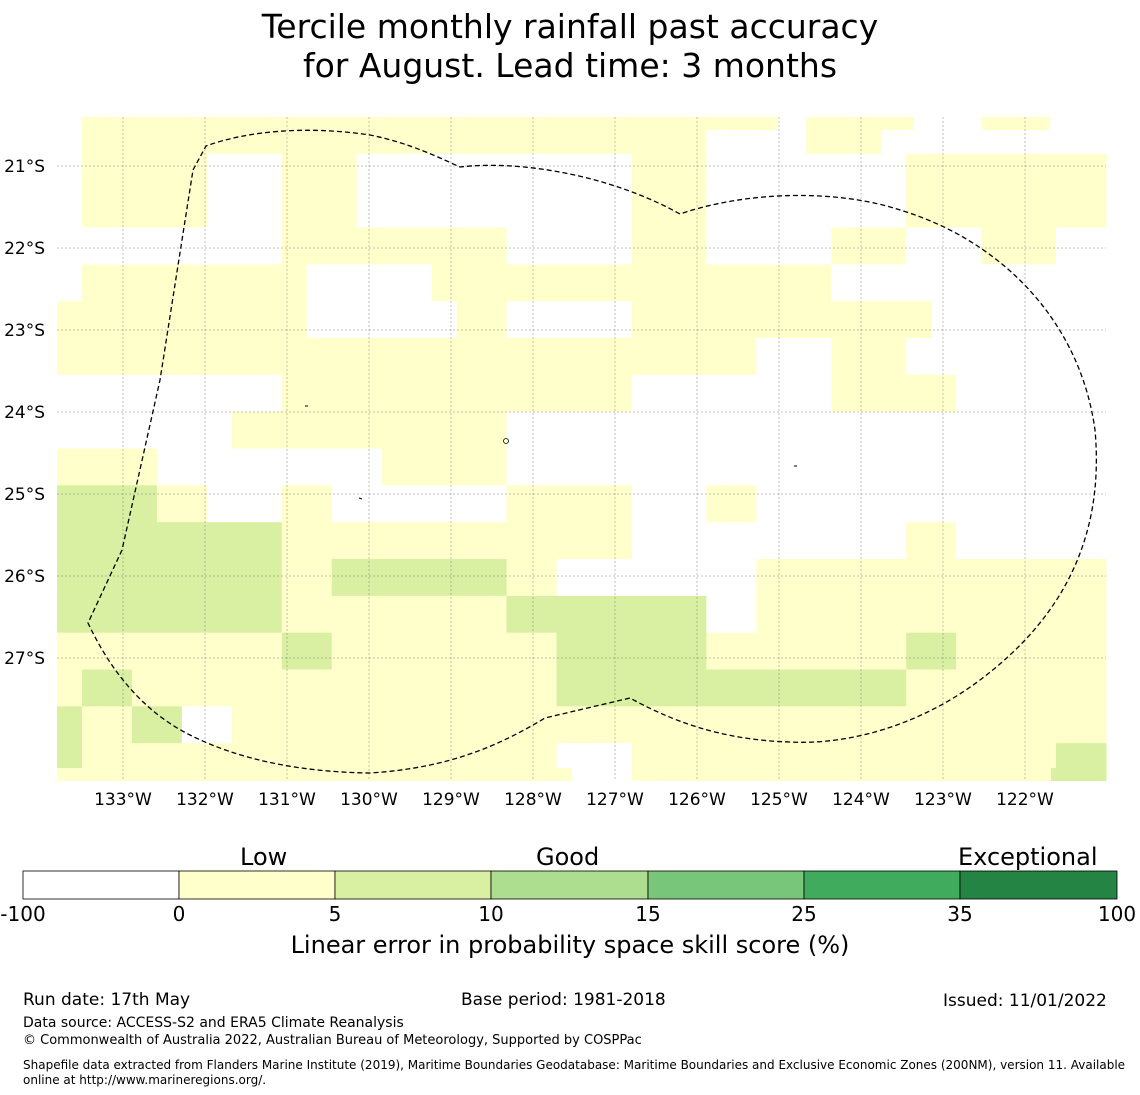 This screenshot has height=1095, width=1140. Describe the element at coordinates (264, 857) in the screenshot. I see `legend-category-low: Low` at that location.